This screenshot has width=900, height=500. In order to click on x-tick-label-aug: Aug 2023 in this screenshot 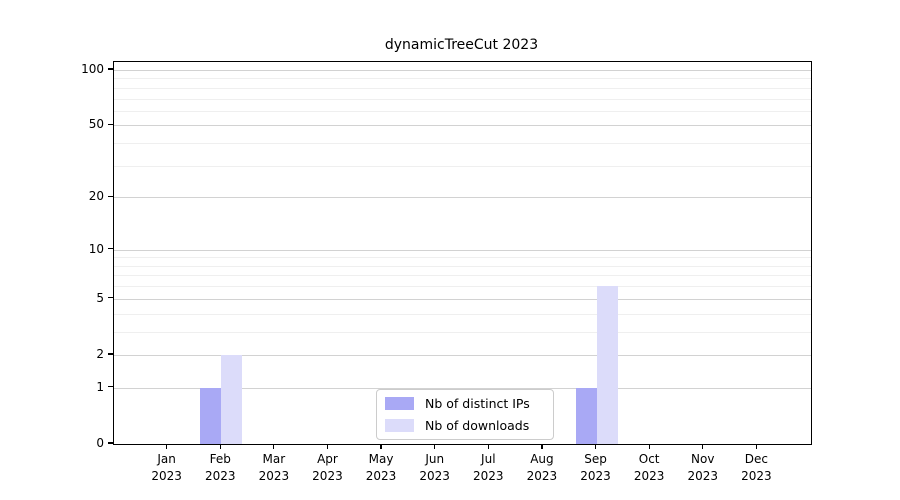, I will do `click(542, 467)`.